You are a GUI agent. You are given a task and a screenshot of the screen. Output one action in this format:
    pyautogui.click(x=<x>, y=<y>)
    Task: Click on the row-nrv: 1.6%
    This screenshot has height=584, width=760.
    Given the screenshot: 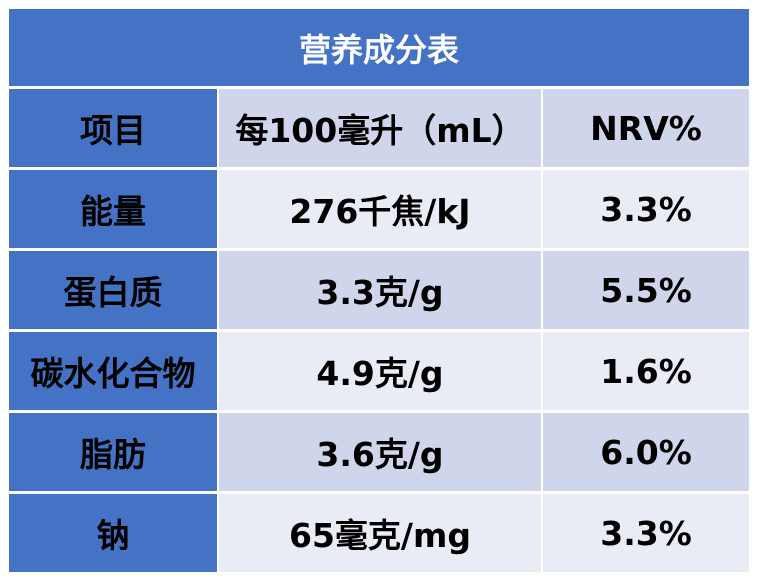 What is the action you would take?
    pyautogui.click(x=646, y=371)
    